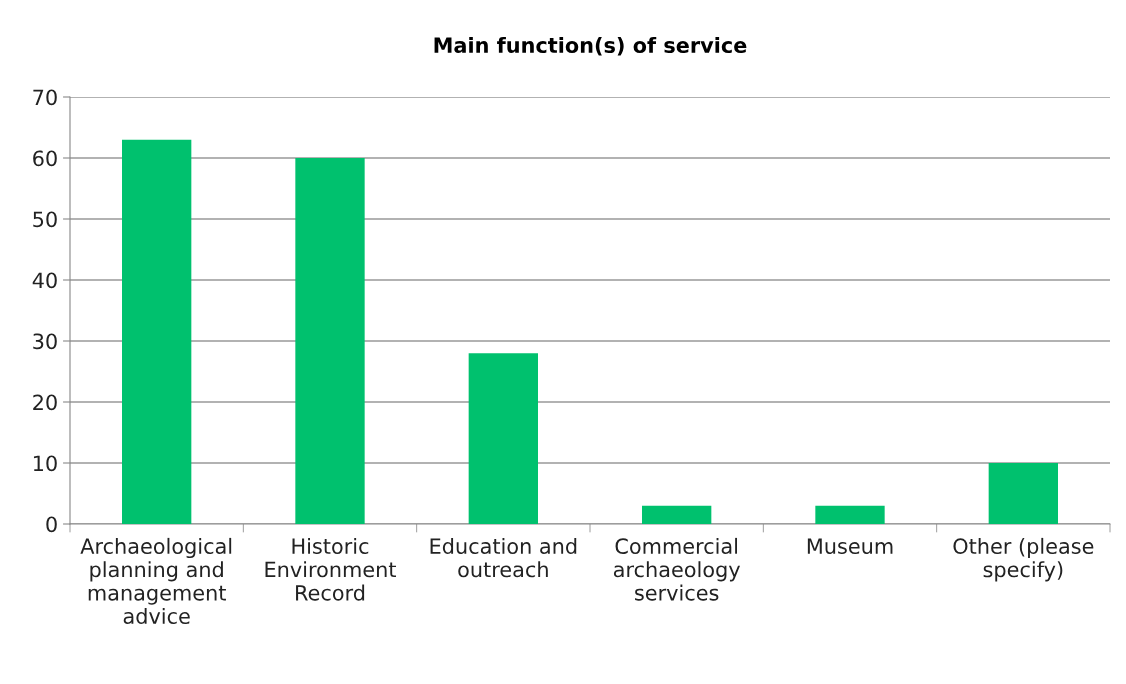 The image size is (1126, 684). What do you see at coordinates (44, 280) in the screenshot?
I see `y-tick-label: 40` at bounding box center [44, 280].